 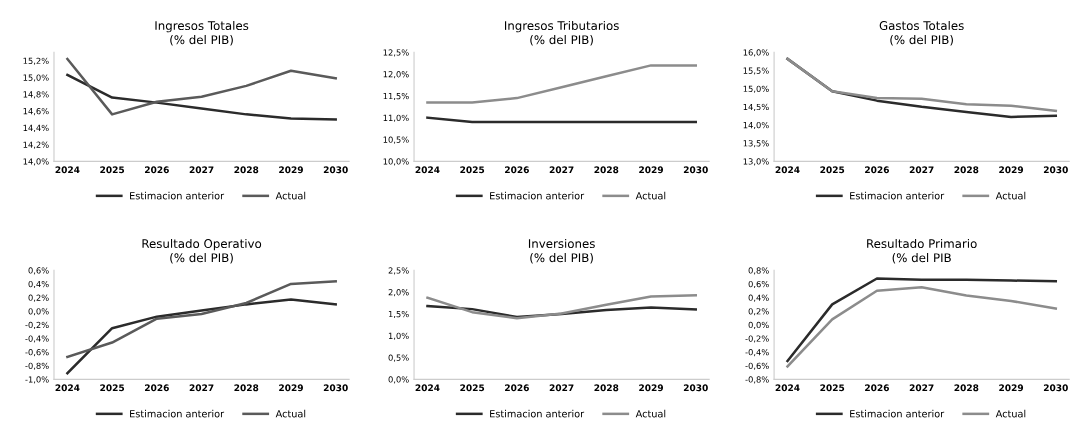 I want to click on y-tick-label: 14,6%, so click(x=36, y=111).